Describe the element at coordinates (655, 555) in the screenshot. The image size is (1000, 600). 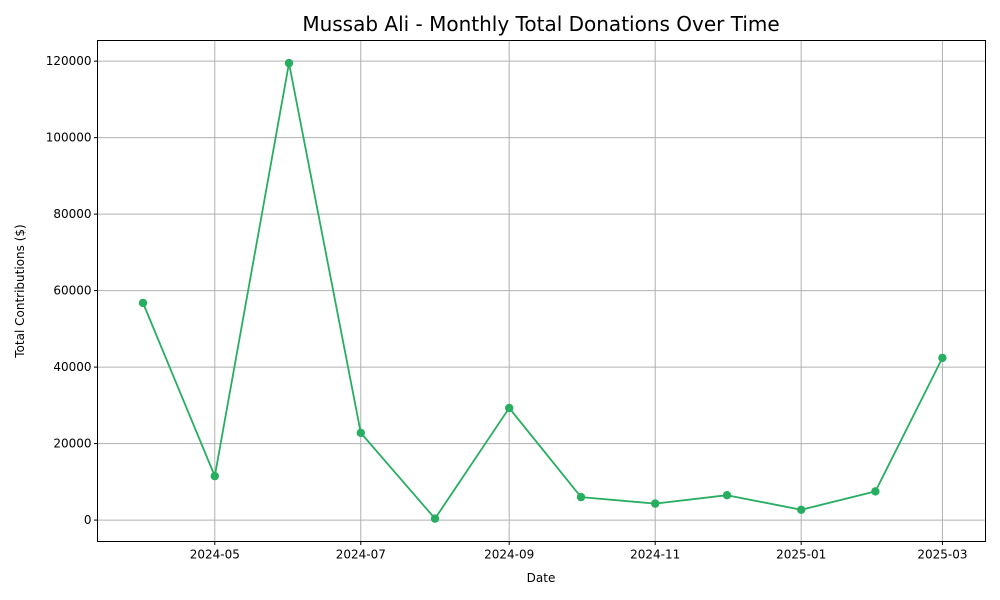
I see `x-tick-label: 2024-11` at that location.